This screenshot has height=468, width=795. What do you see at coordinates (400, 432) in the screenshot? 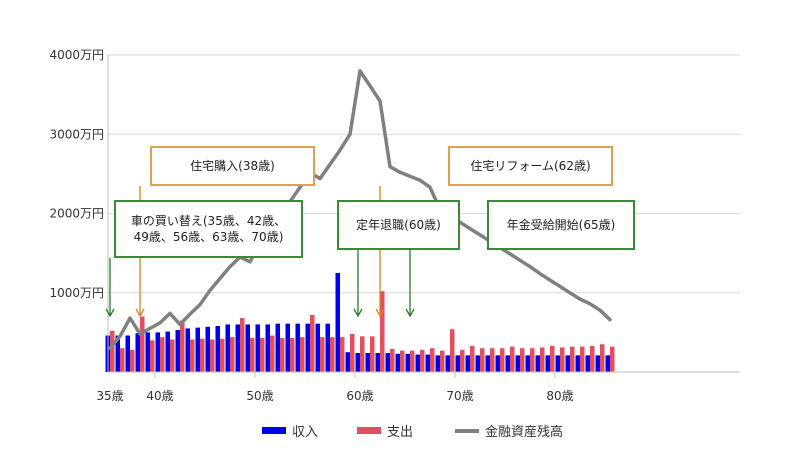
I see `legend-label: 支出` at bounding box center [400, 432].